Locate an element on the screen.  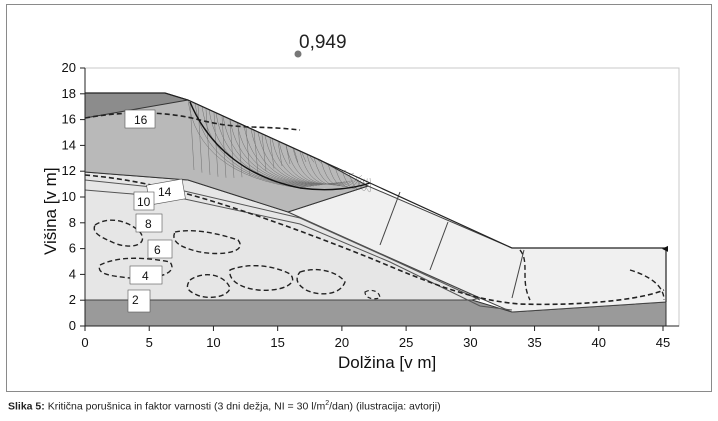
contour-label-6: 6 is located at coordinates (160, 249).